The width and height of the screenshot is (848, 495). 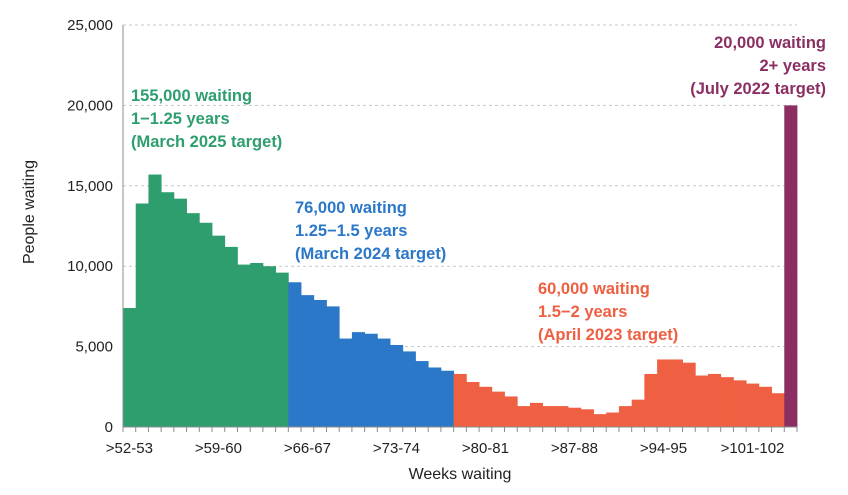 What do you see at coordinates (770, 43) in the screenshot?
I see `annotation-purple-line-1: 20,000 waiting` at bounding box center [770, 43].